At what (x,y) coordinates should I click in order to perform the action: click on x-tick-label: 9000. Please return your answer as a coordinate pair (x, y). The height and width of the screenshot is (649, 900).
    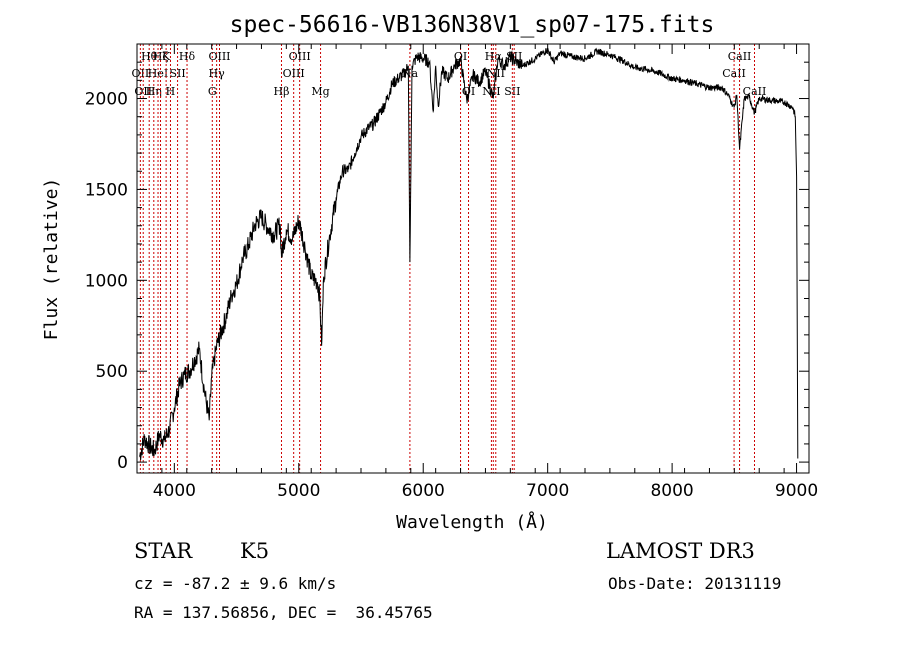
    Looking at the image, I should click on (796, 491).